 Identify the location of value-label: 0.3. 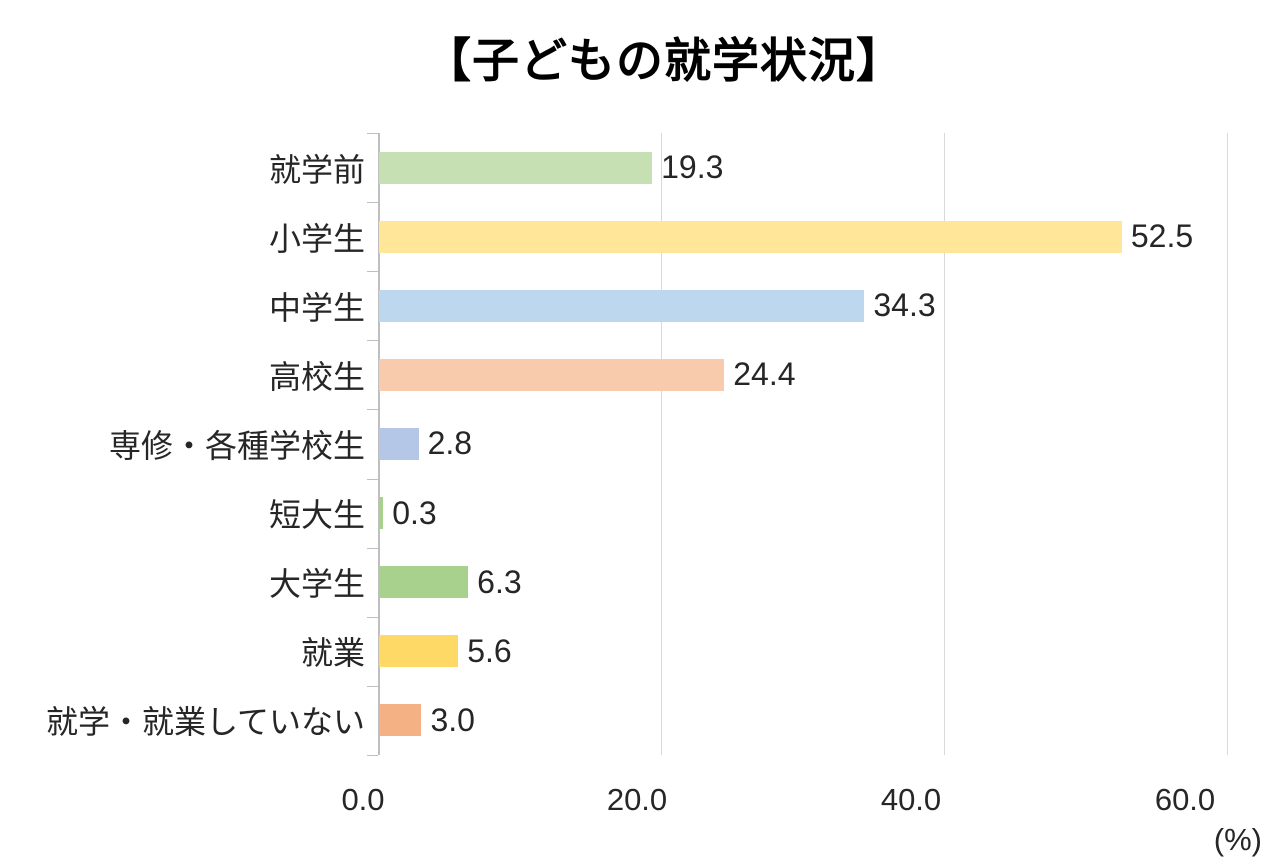
(414, 512).